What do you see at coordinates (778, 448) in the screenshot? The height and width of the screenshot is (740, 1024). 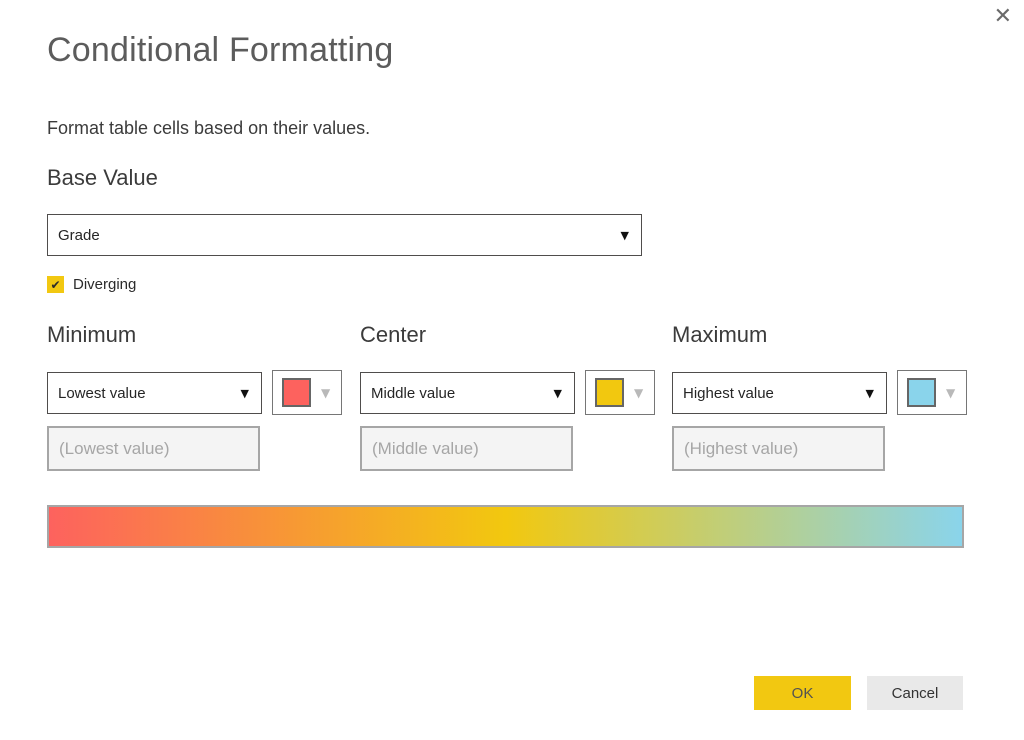 I see `maximum-value-input` at bounding box center [778, 448].